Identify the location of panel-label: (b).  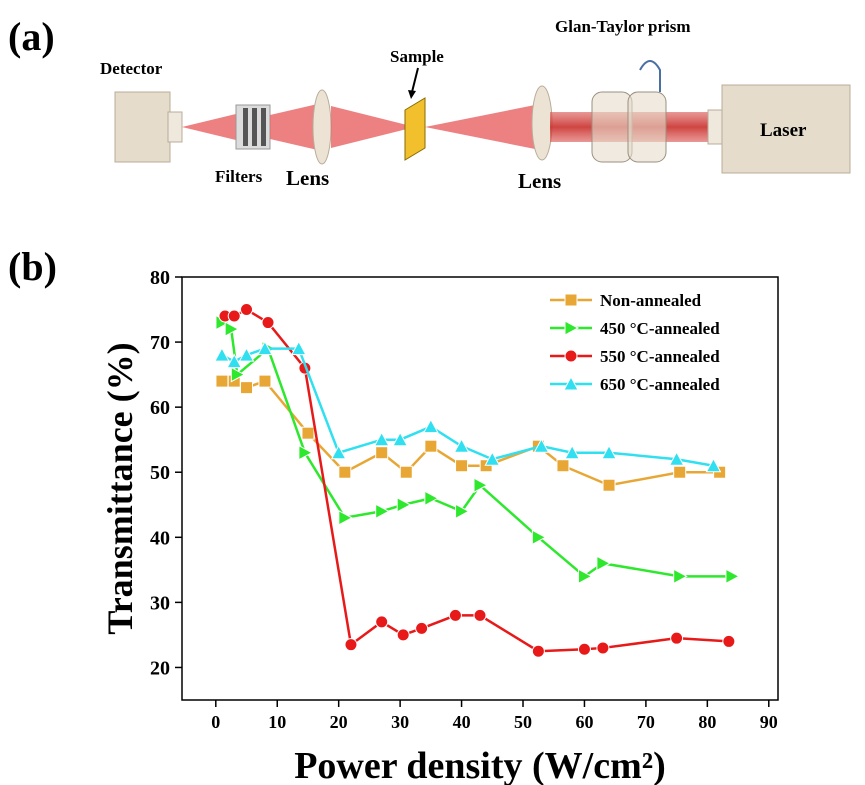
(32, 266).